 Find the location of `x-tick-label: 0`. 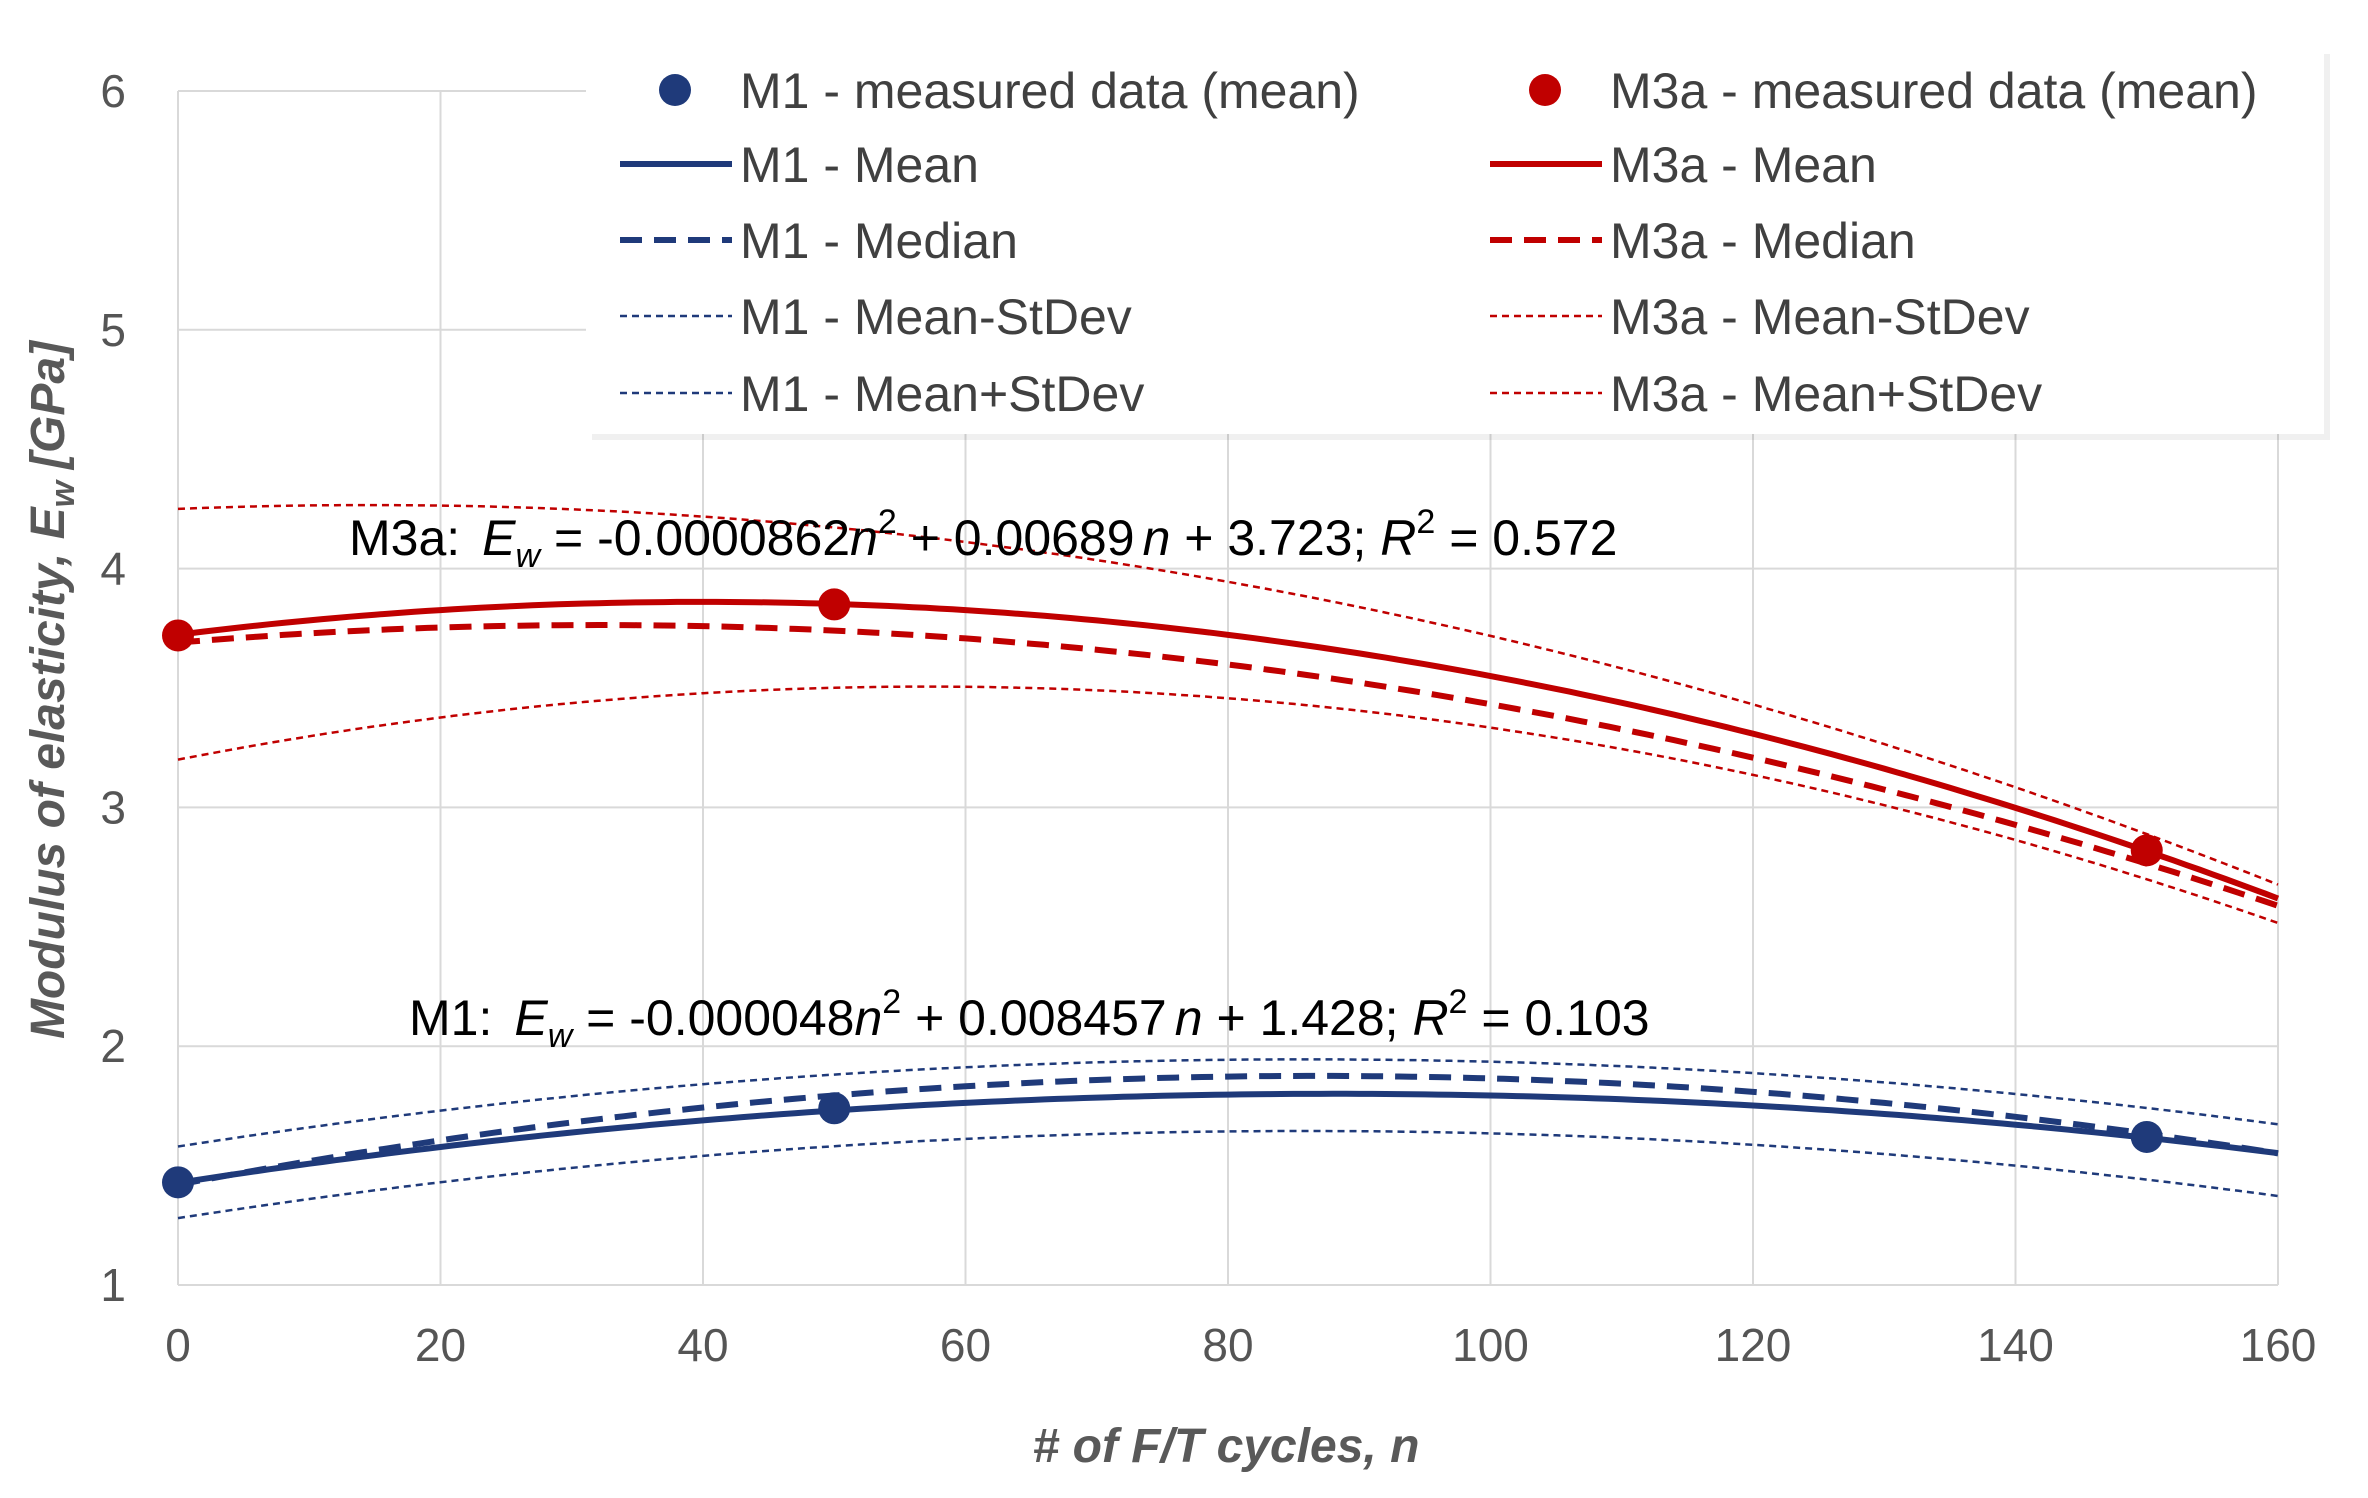

x-tick-label: 0 is located at coordinates (178, 1345).